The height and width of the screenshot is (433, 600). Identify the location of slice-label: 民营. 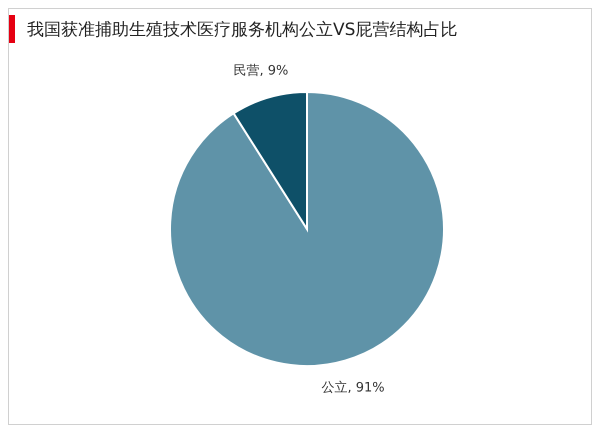
(247, 70).